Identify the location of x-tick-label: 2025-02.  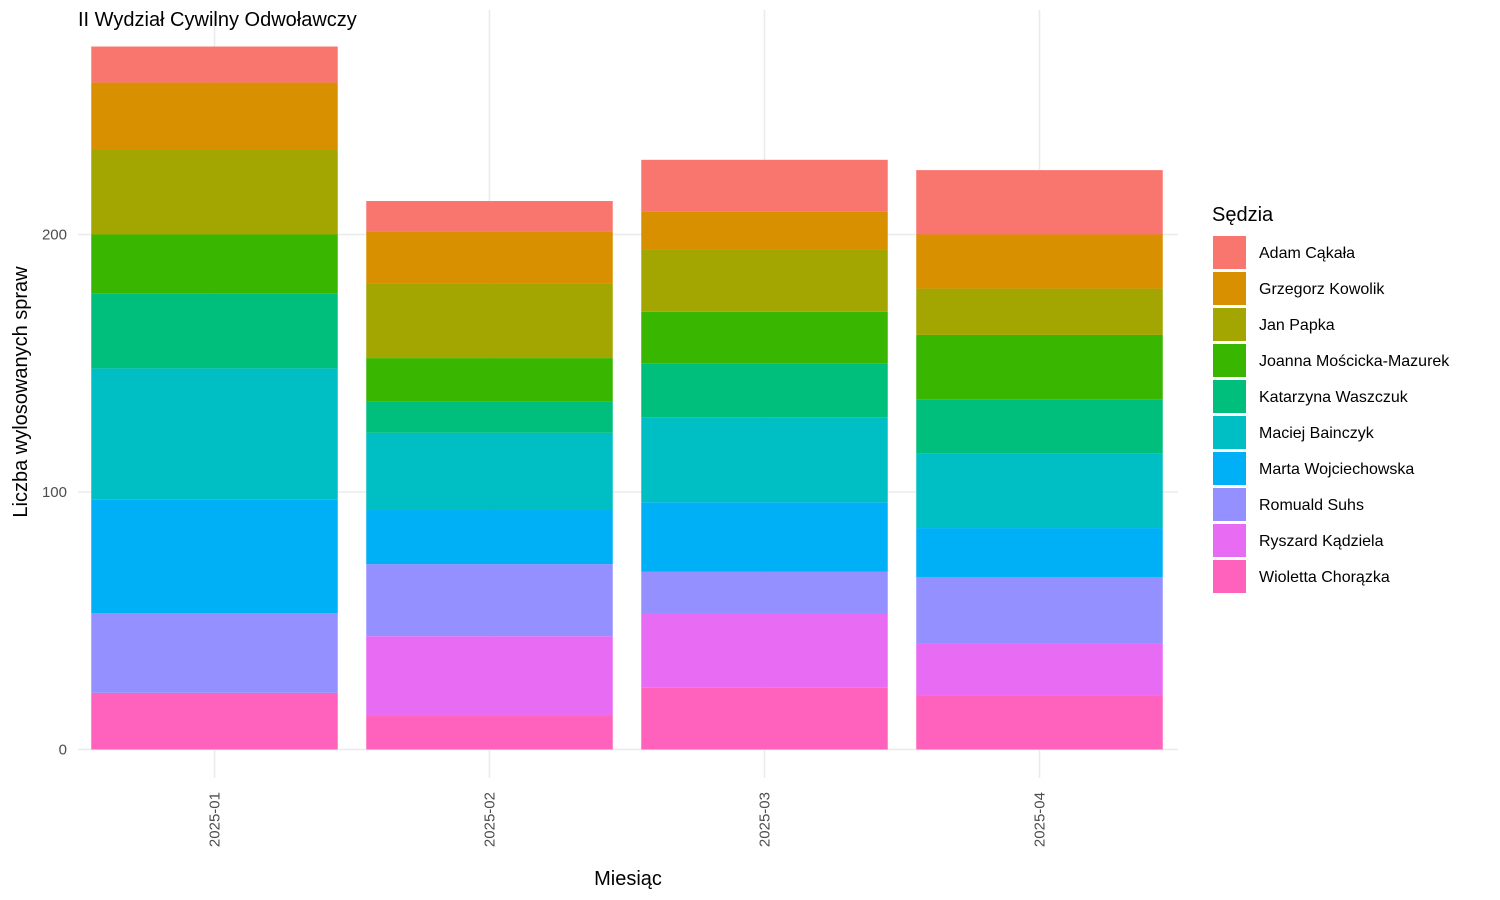
(490, 819).